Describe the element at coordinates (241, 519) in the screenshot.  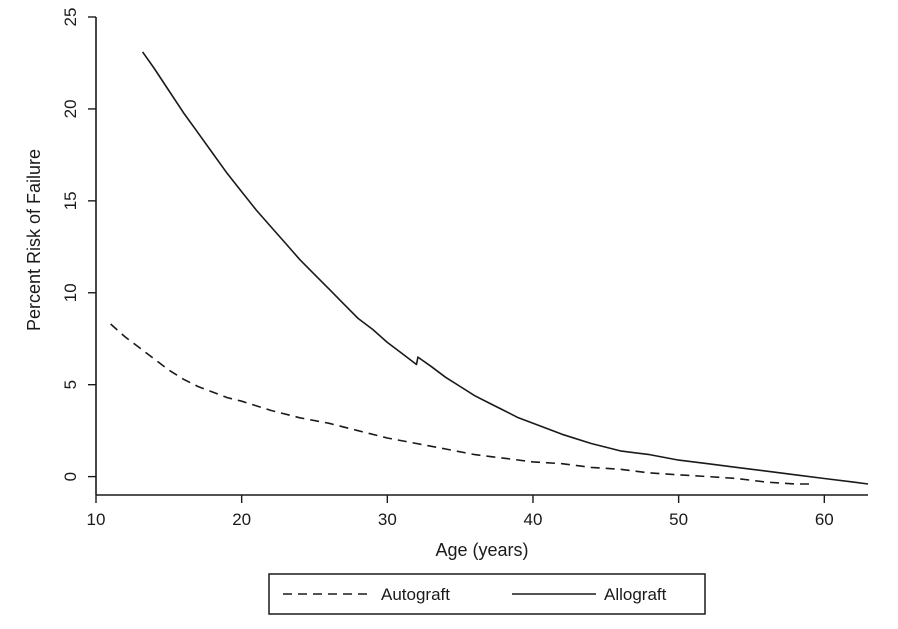
I see `x-tick-label: 20` at that location.